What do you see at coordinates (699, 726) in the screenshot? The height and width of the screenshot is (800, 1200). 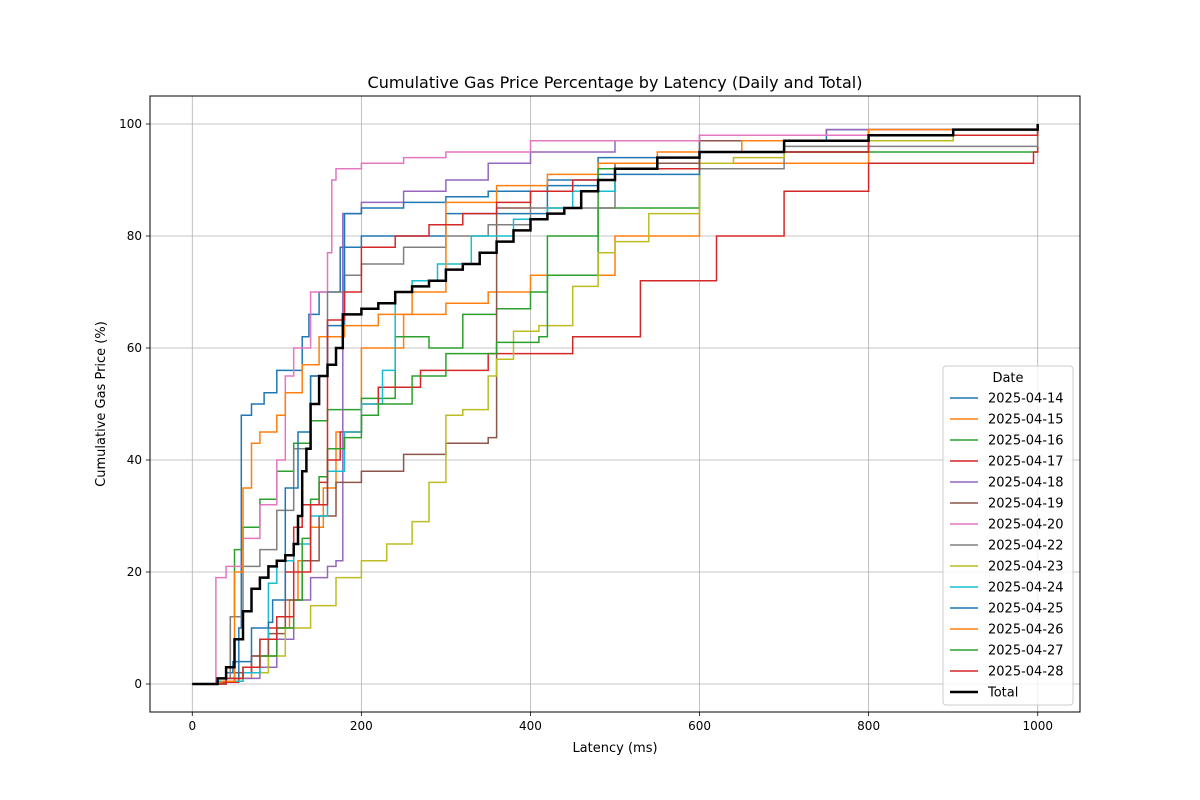 I see `x-tick-label: 600` at bounding box center [699, 726].